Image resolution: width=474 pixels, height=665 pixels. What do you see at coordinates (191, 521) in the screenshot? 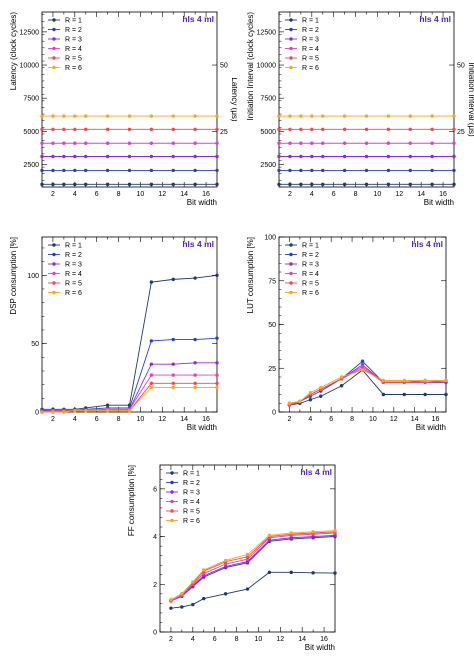
I see `legend-label-r6: R = 6` at bounding box center [191, 521].